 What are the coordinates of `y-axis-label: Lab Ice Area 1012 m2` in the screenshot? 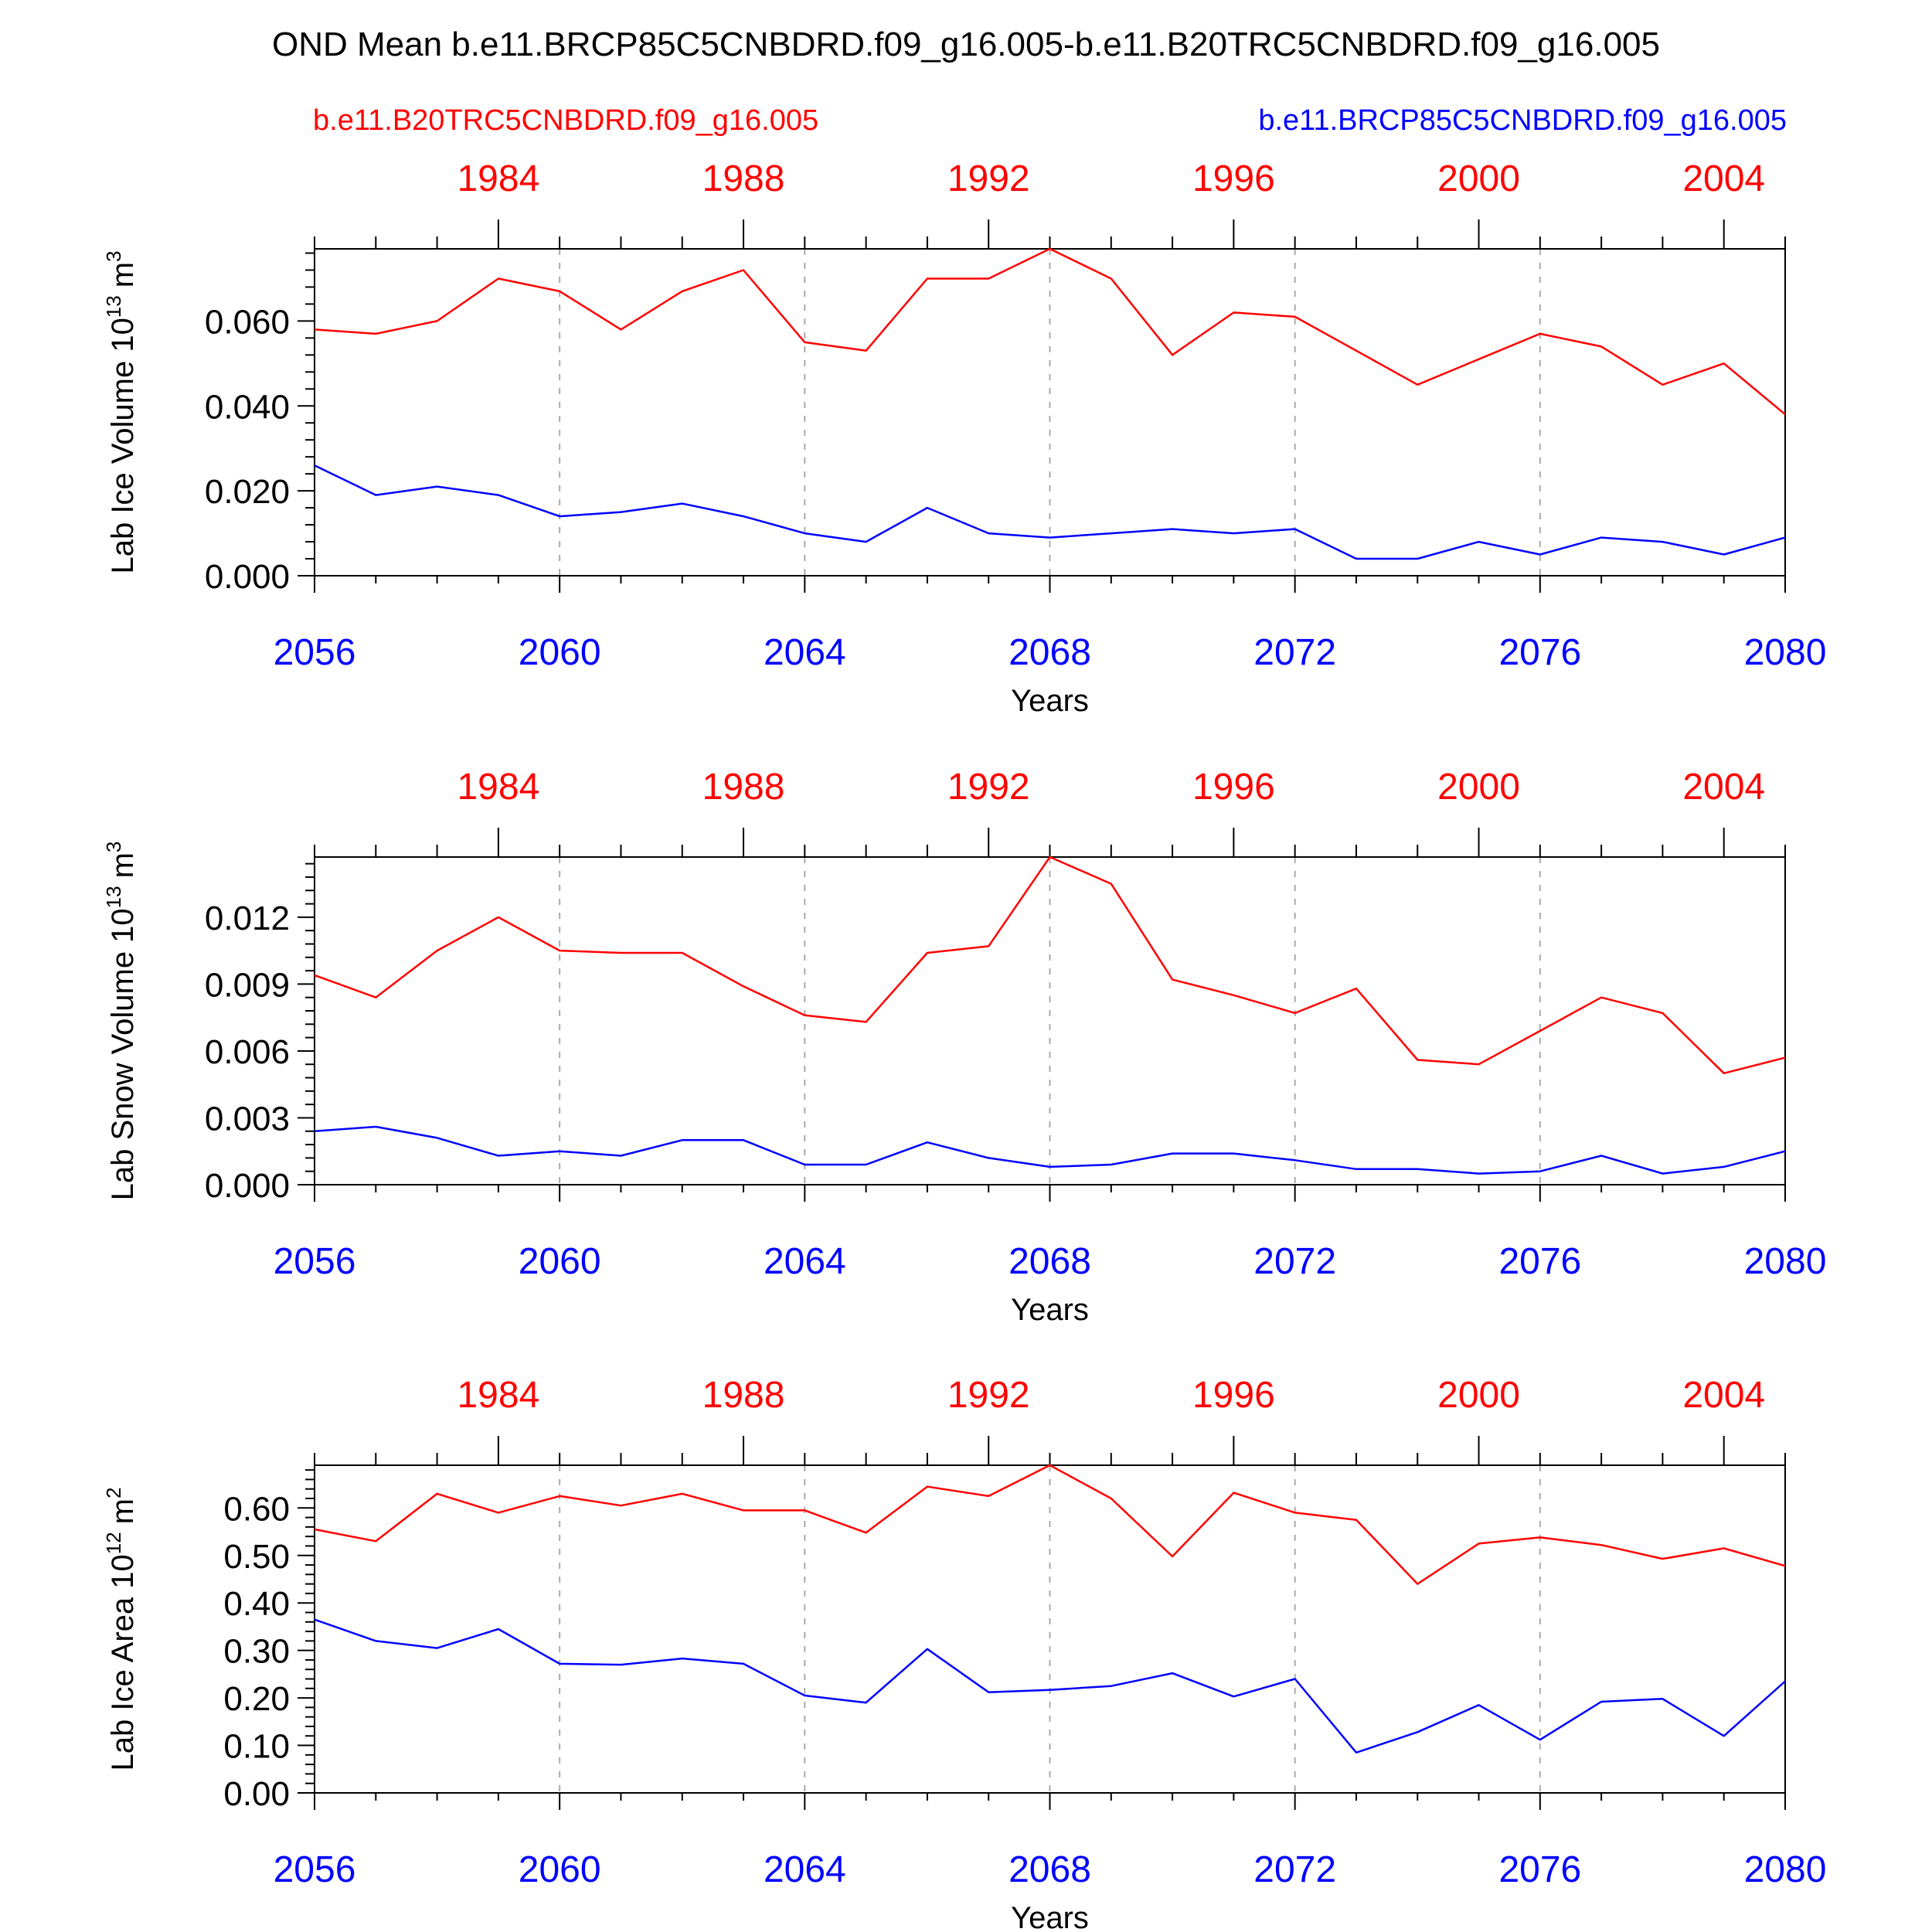 It's located at (121, 1629).